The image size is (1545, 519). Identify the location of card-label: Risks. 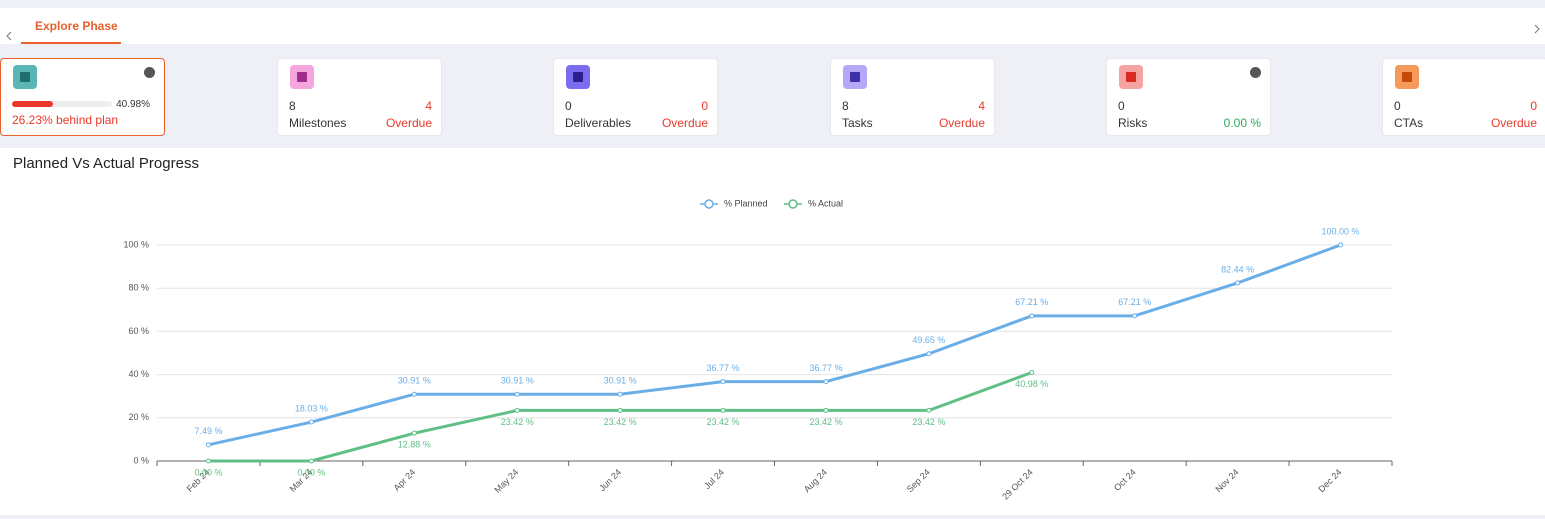
(1133, 123).